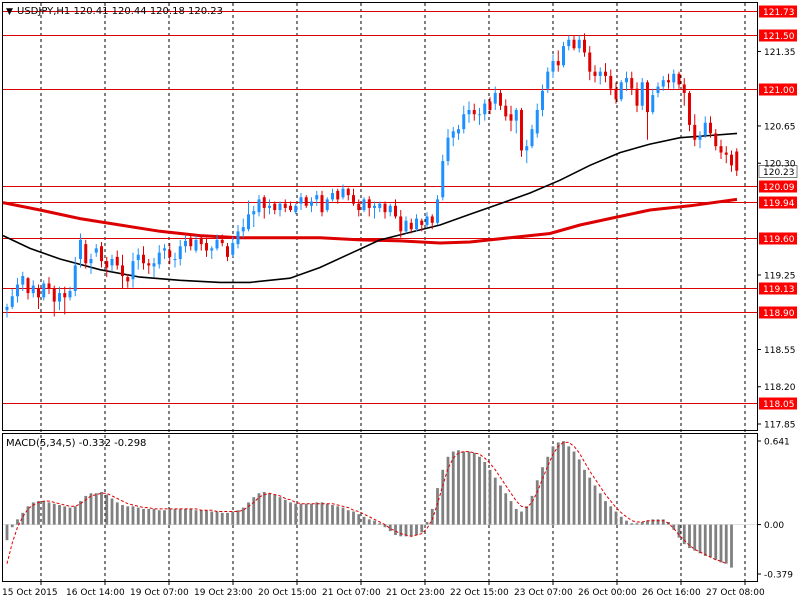  What do you see at coordinates (780, 127) in the screenshot?
I see `price-axis-label: 120.65` at bounding box center [780, 127].